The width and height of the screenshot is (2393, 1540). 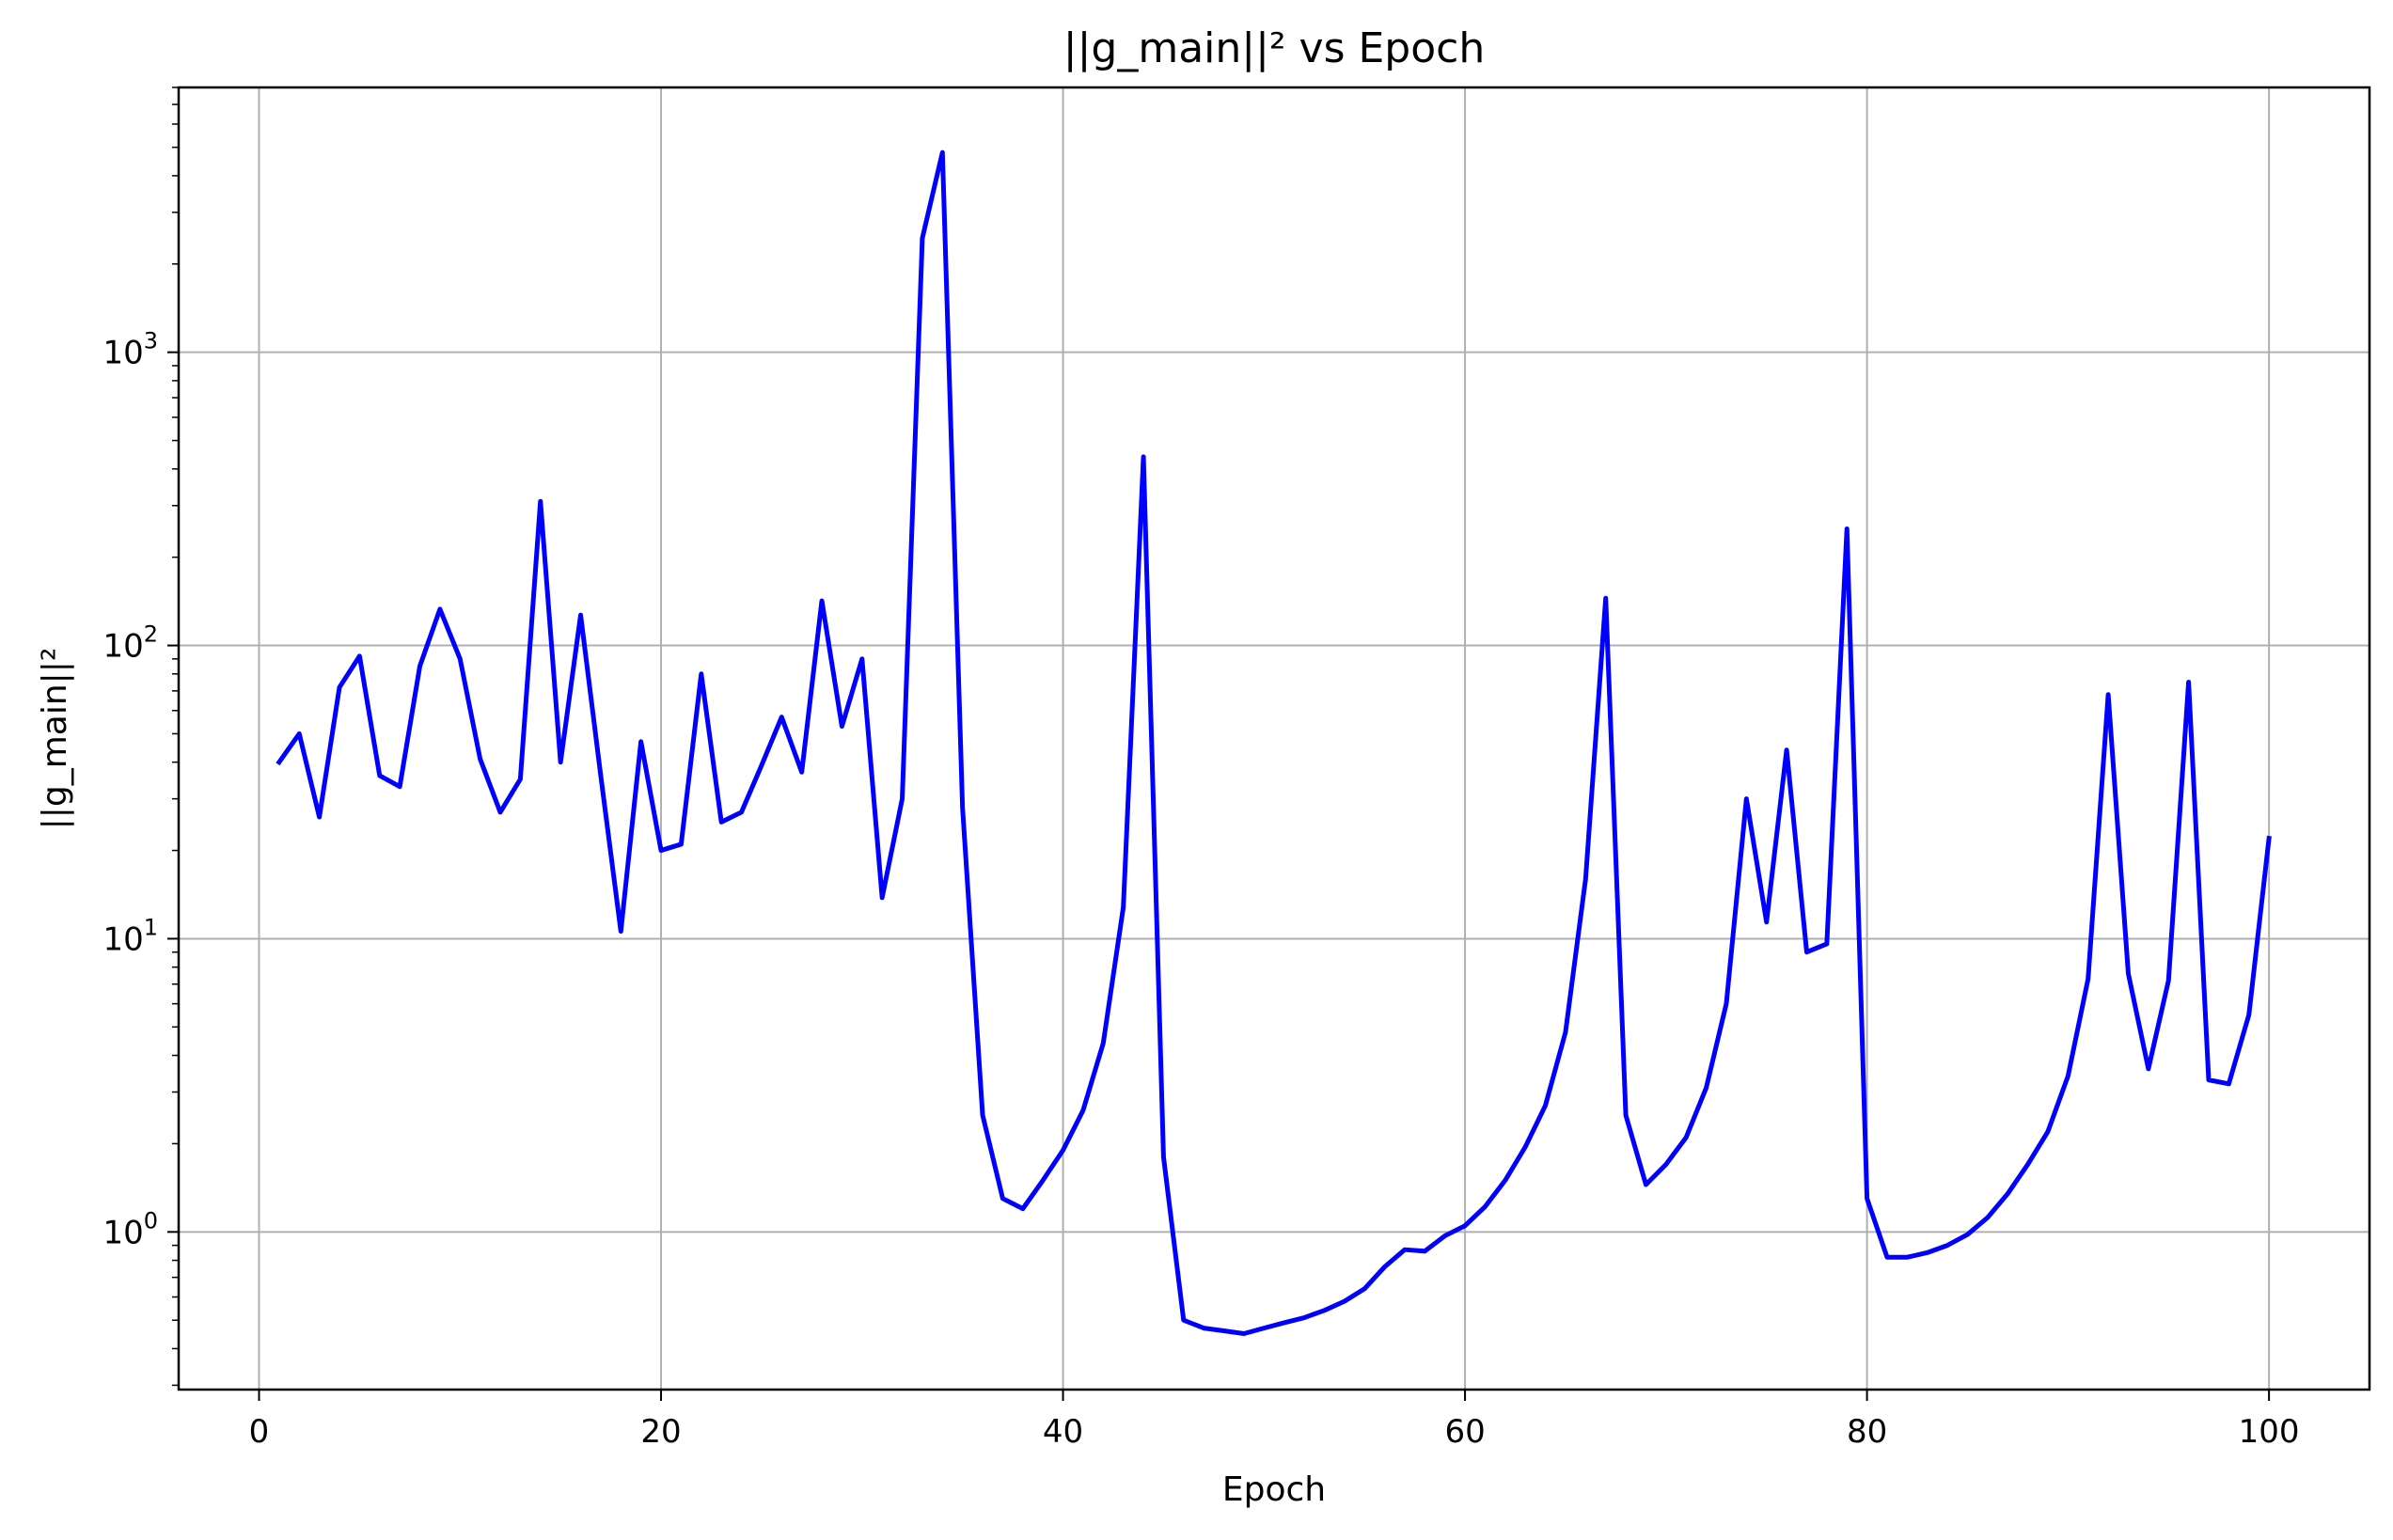 What do you see at coordinates (130, 350) in the screenshot?
I see `y-tick-label: 10³` at bounding box center [130, 350].